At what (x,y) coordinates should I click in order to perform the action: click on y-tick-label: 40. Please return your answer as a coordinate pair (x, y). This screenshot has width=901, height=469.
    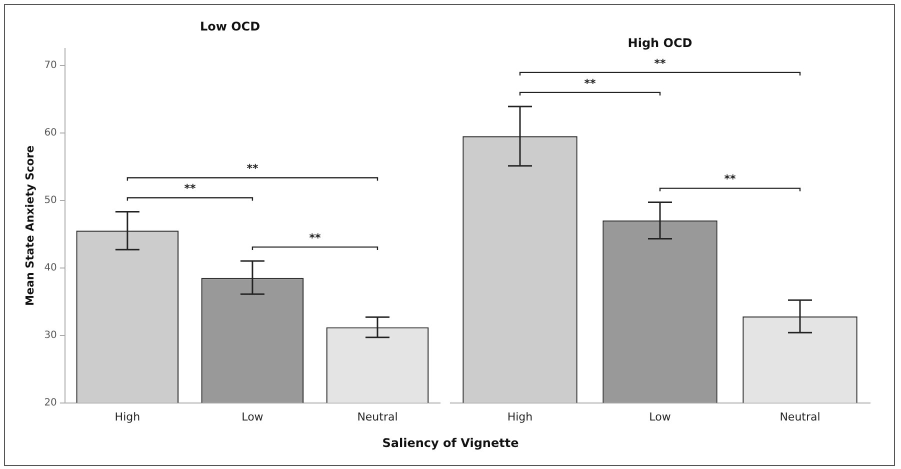
    Looking at the image, I should click on (50, 268).